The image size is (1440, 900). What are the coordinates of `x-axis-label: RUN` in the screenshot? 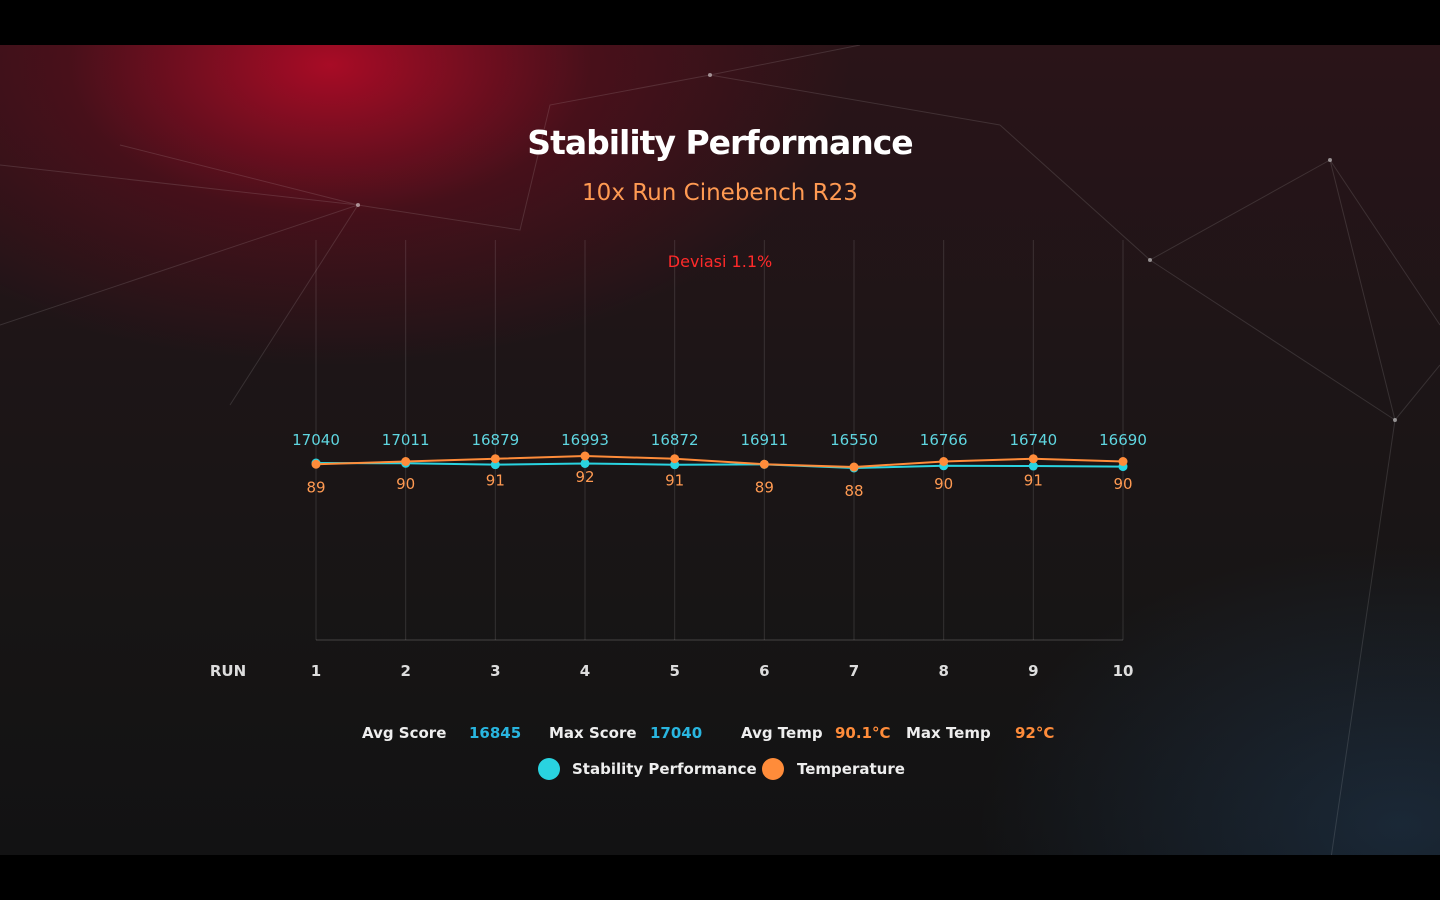 It's located at (228, 671).